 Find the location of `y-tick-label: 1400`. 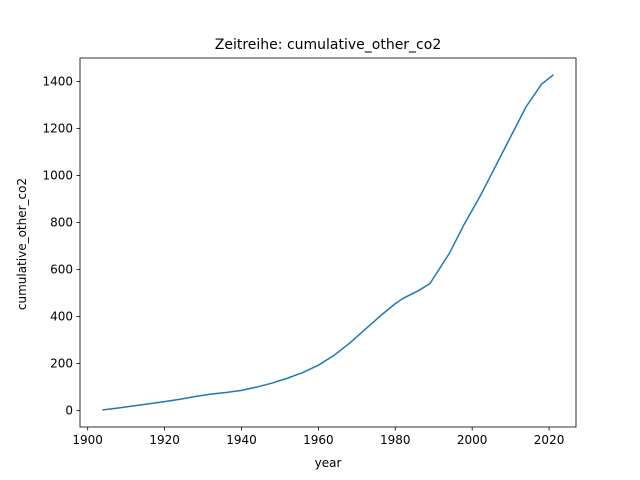

y-tick-label: 1400 is located at coordinates (57, 82).